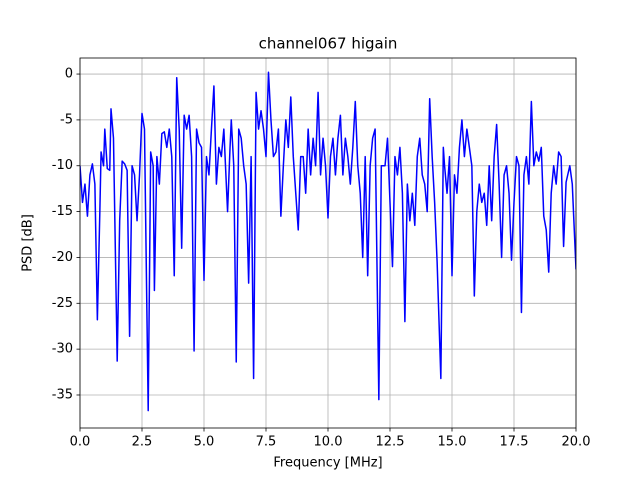 Image resolution: width=640 pixels, height=480 pixels. I want to click on x-tick-label: 15.0, so click(452, 442).